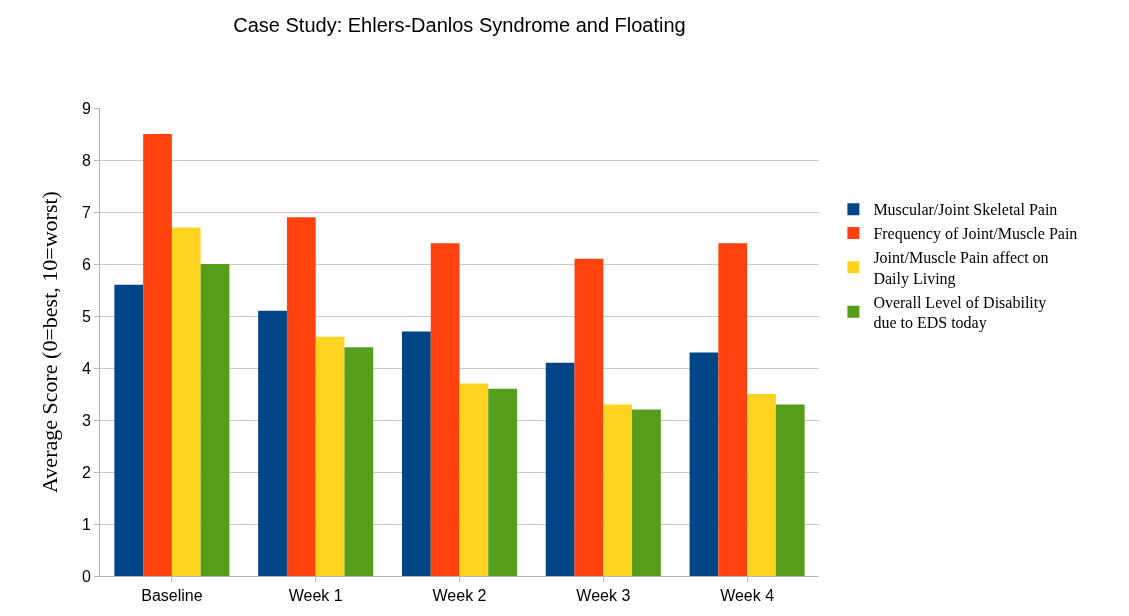  I want to click on x-tick-label: Week 1, so click(315, 596).